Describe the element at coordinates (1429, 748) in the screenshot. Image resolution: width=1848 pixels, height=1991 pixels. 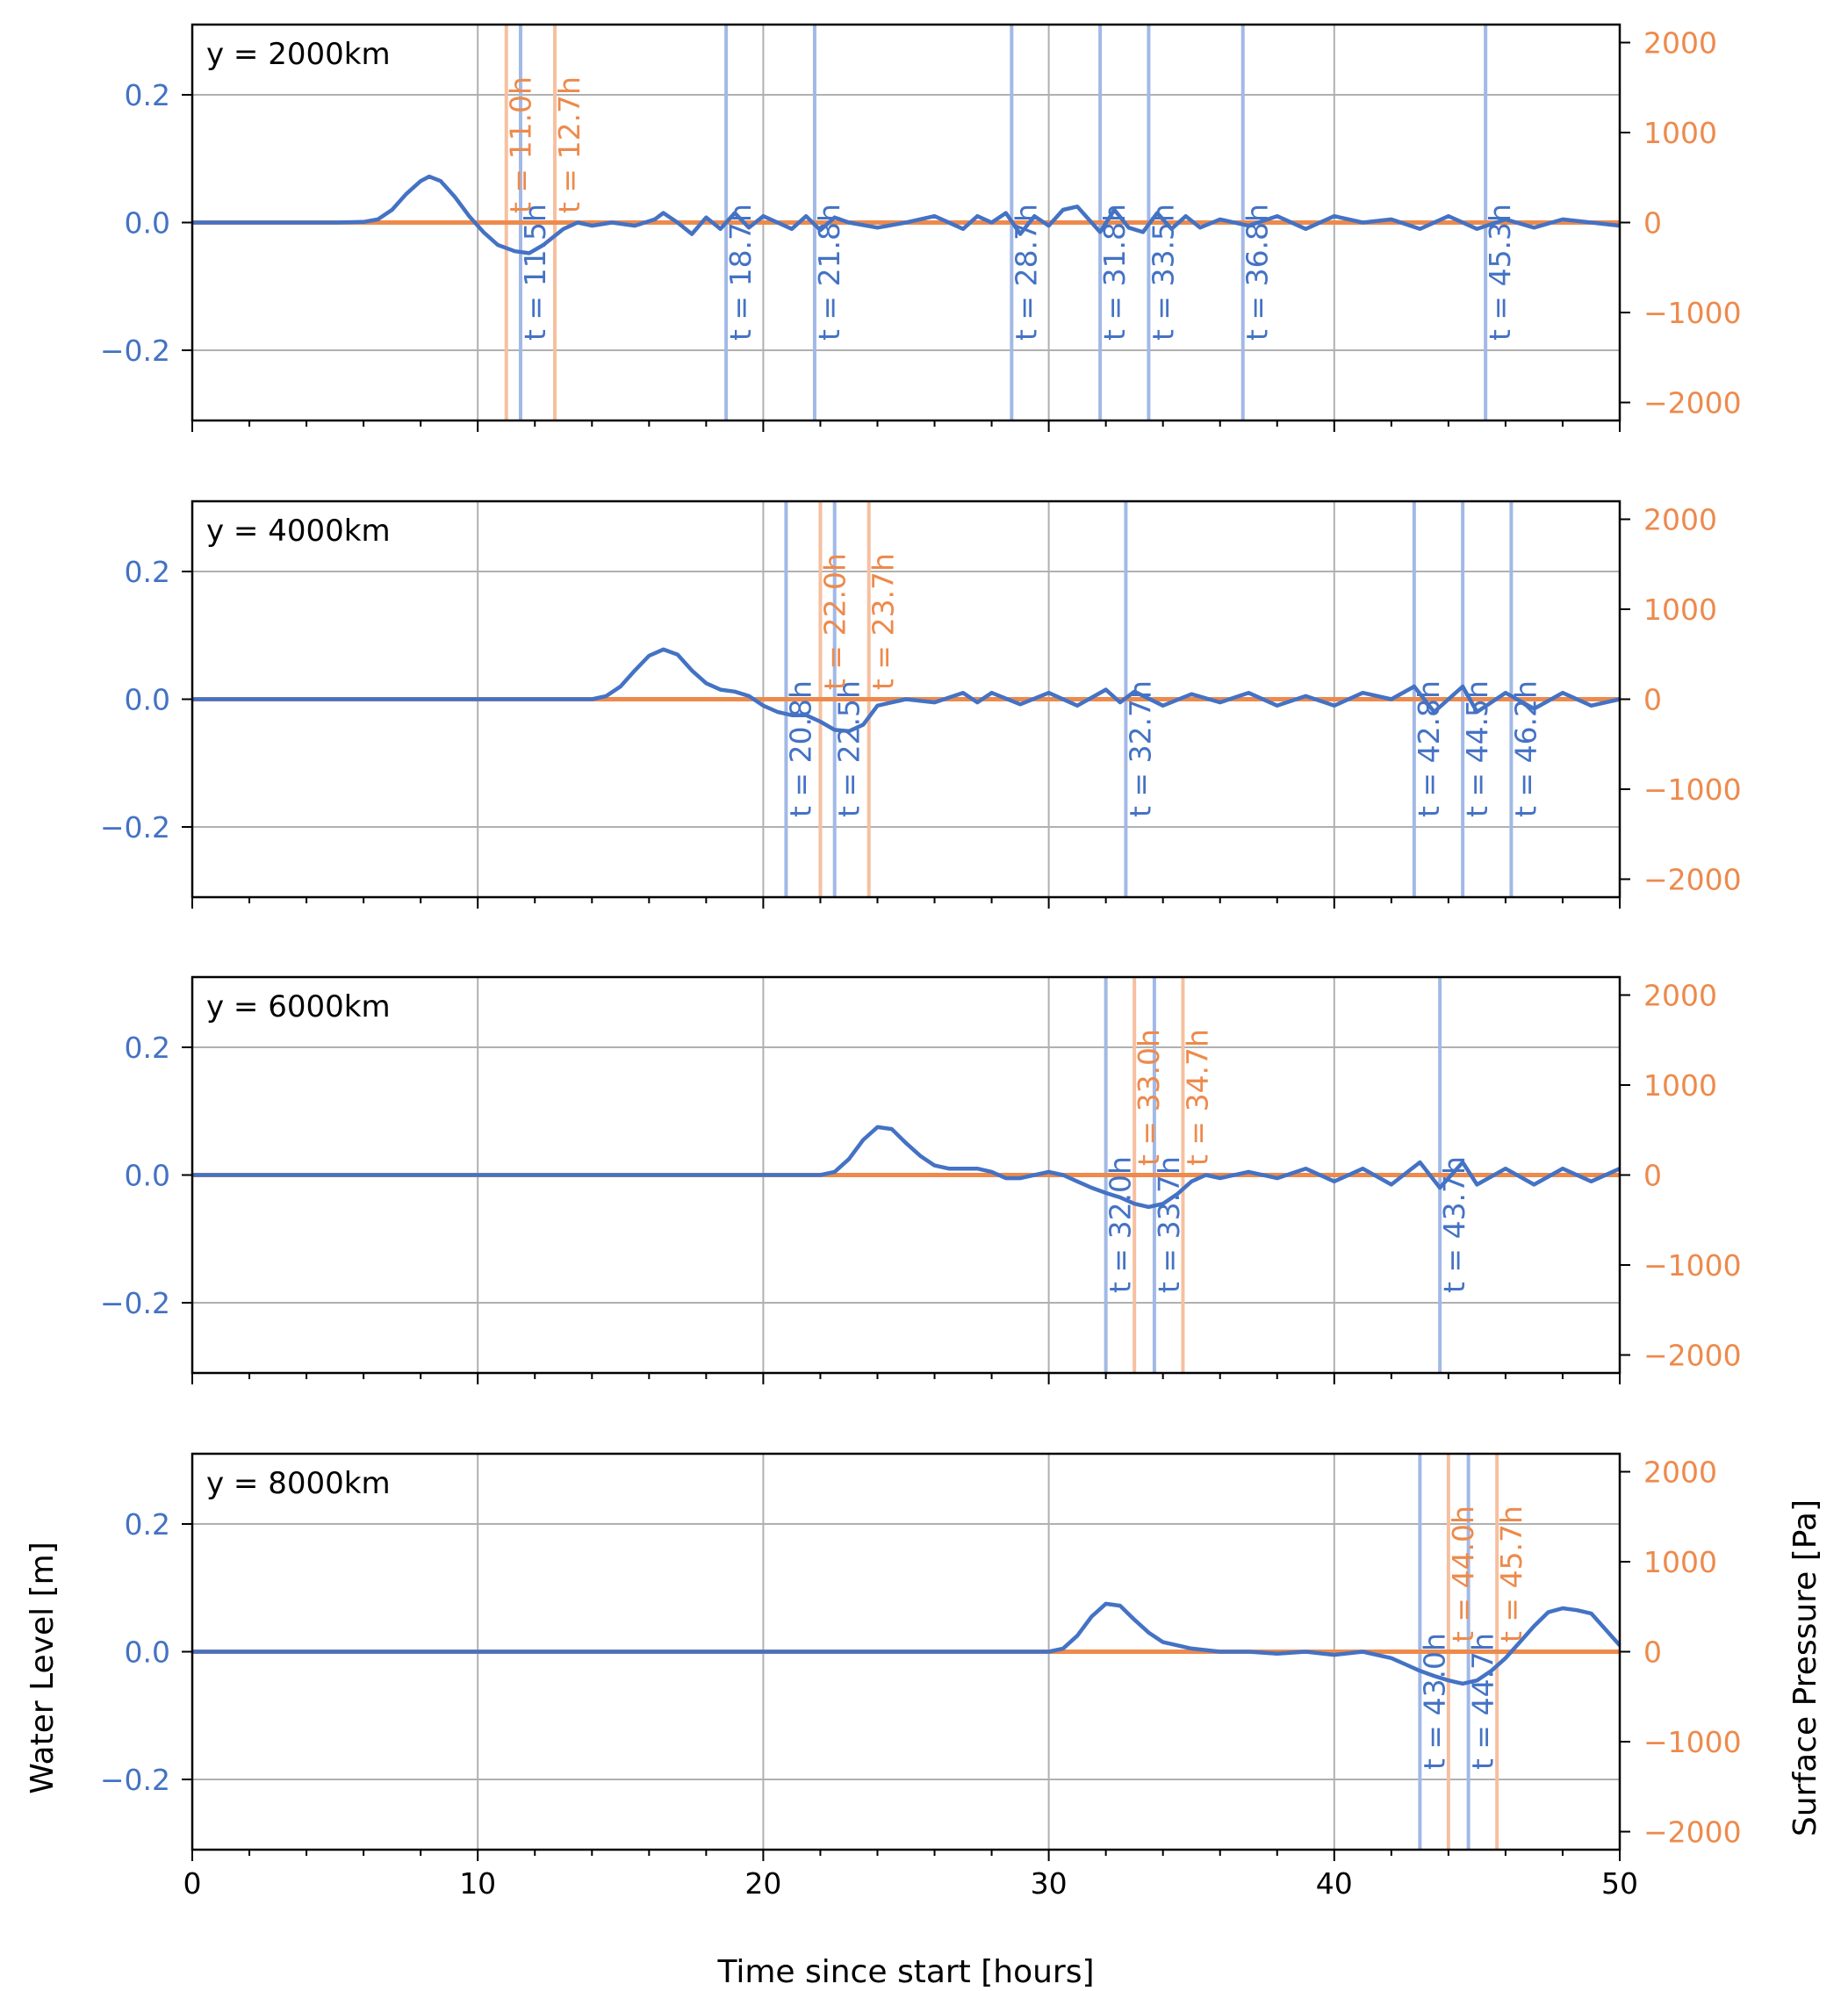
I see `water-vline-label: t = 42.8h` at that location.